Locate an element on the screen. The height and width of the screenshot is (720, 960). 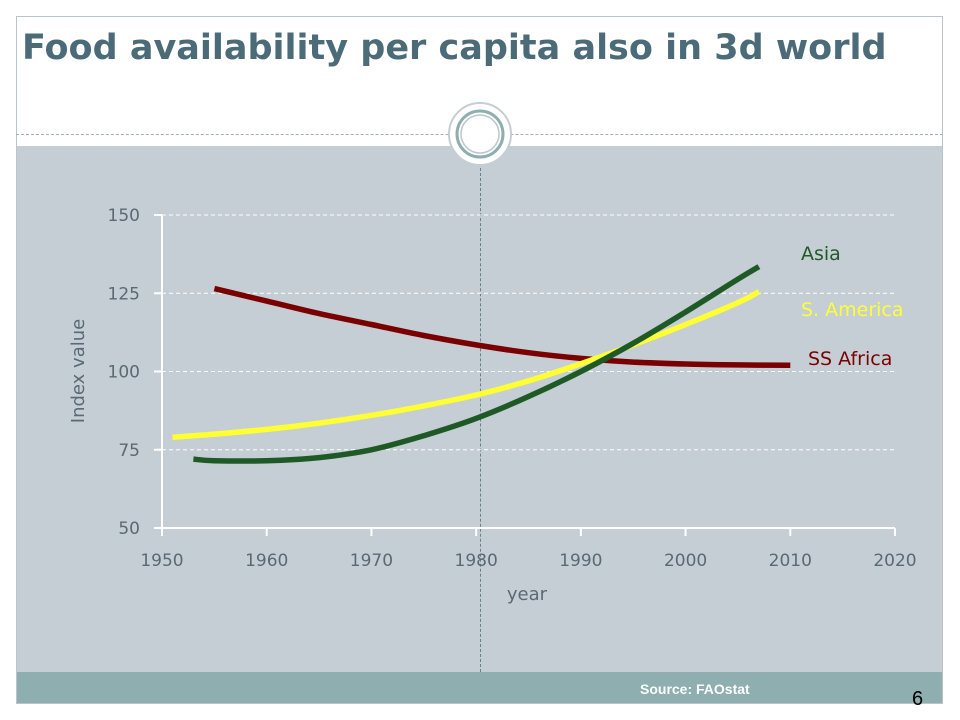
x-tick-label: 1990 is located at coordinates (580, 561).